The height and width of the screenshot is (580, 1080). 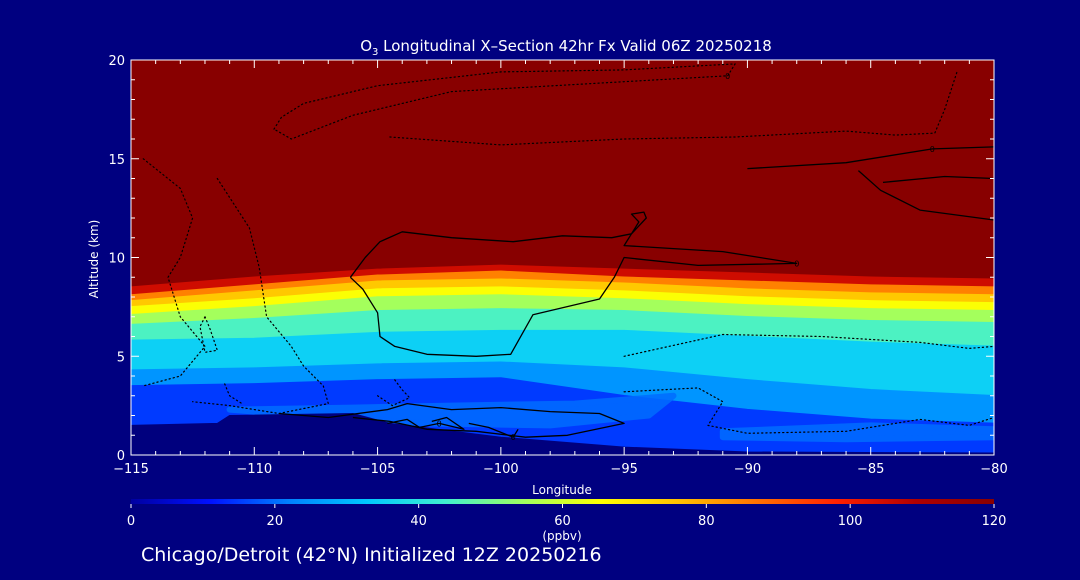 What do you see at coordinates (418, 521) in the screenshot?
I see `colorbar-tick-label: 40` at bounding box center [418, 521].